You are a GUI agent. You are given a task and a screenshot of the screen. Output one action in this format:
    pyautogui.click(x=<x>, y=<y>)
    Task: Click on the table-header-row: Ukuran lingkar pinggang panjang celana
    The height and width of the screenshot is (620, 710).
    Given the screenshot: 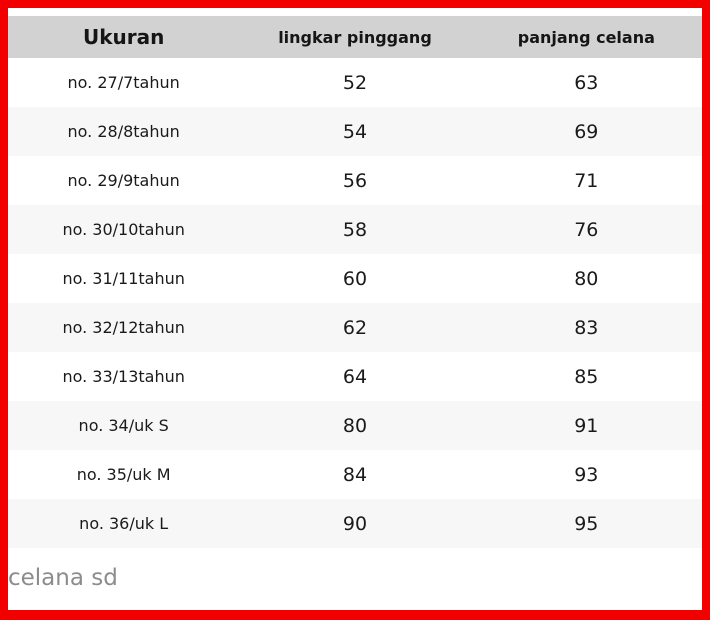 What is the action you would take?
    pyautogui.click(x=355, y=37)
    